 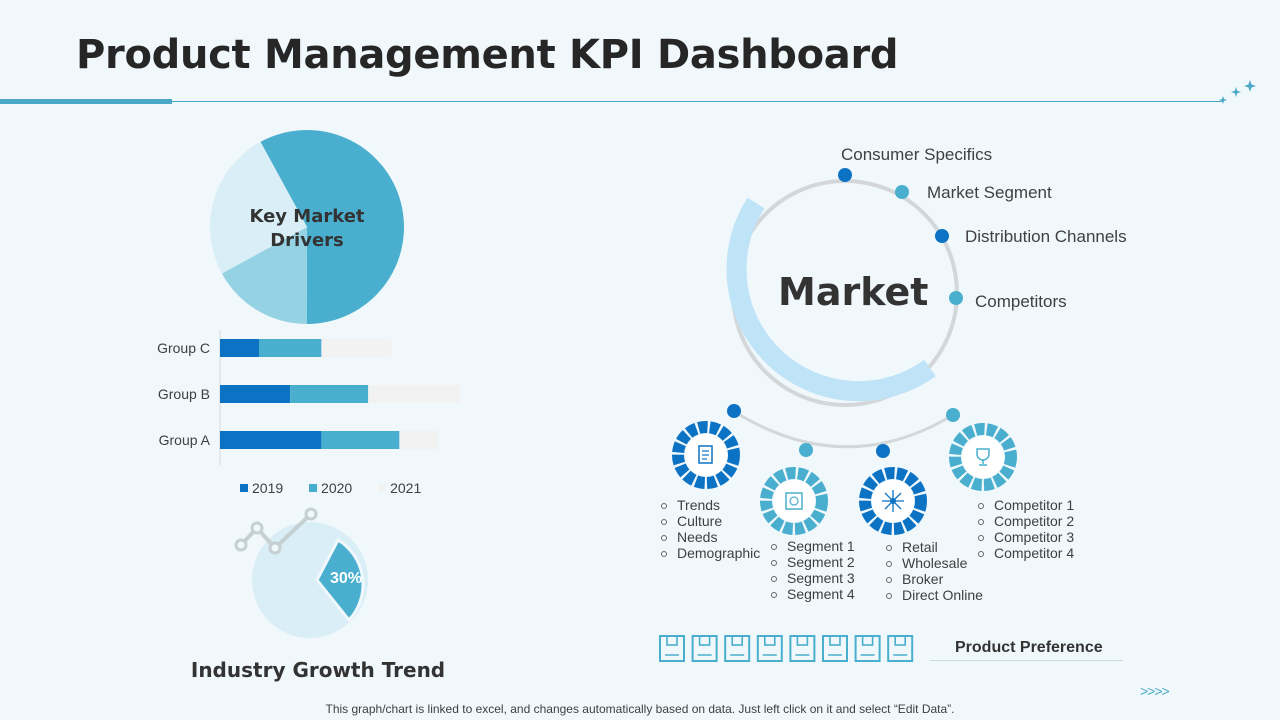 I want to click on bar-group-c-2021, so click(x=356, y=348).